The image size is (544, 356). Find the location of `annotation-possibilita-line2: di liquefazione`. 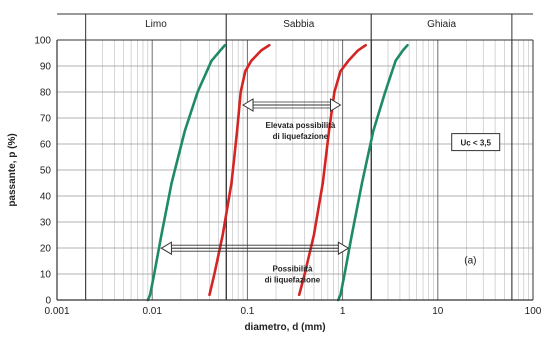

annotation-possibilita-line2: di liquefazione is located at coordinates (293, 279).